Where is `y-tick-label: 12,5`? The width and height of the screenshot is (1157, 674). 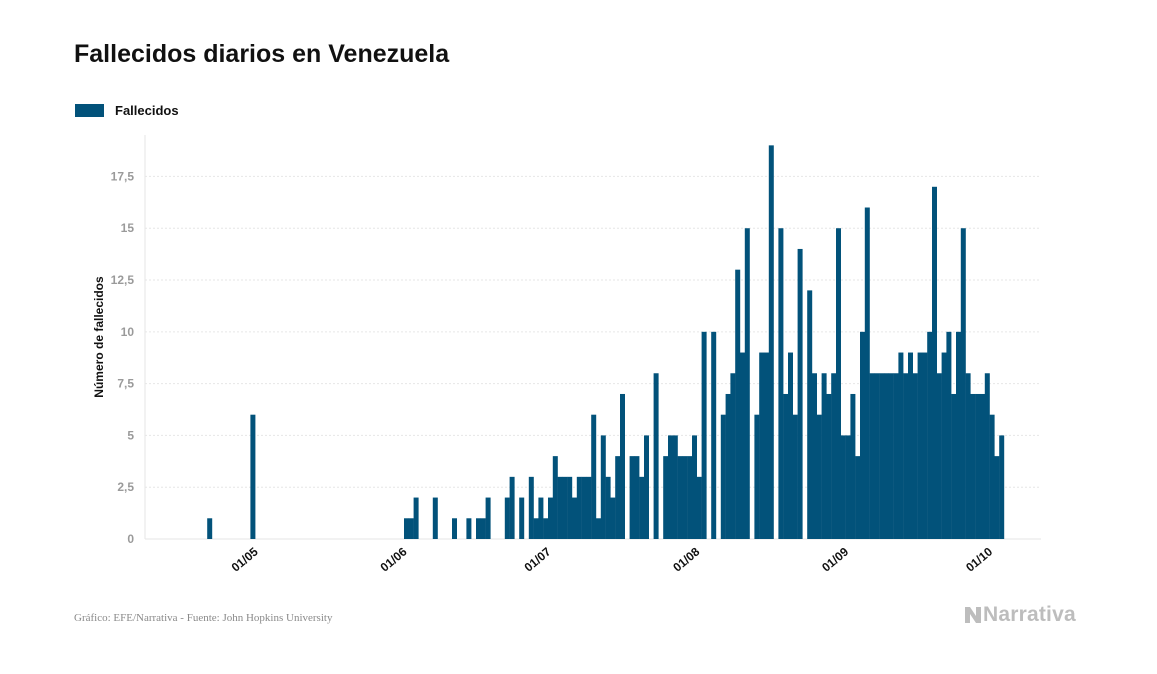 y-tick-label: 12,5 is located at coordinates (123, 280).